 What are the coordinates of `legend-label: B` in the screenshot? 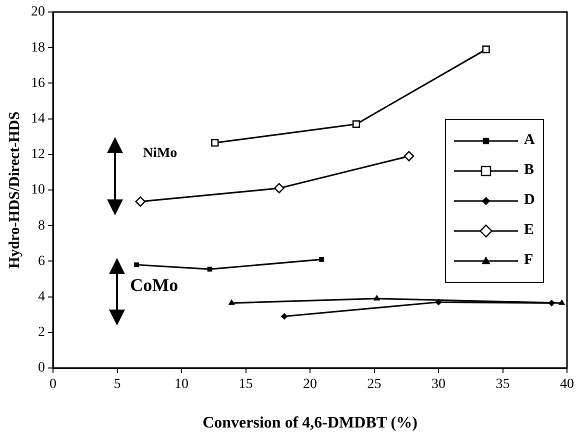 It's located at (529, 171).